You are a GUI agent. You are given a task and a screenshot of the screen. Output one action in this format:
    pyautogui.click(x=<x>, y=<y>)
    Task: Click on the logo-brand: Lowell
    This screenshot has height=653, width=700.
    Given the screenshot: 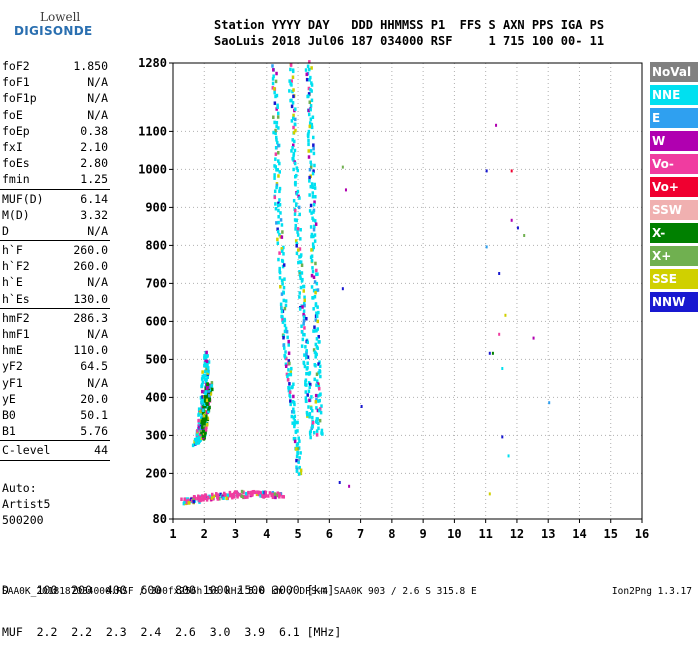 What is the action you would take?
    pyautogui.click(x=60, y=17)
    